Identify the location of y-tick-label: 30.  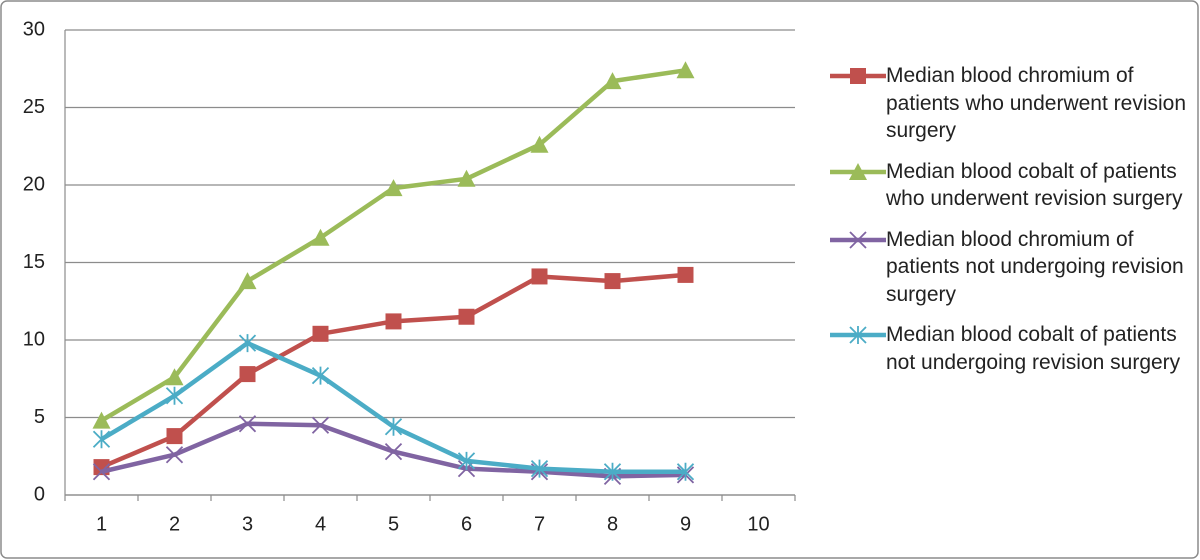
(34, 29).